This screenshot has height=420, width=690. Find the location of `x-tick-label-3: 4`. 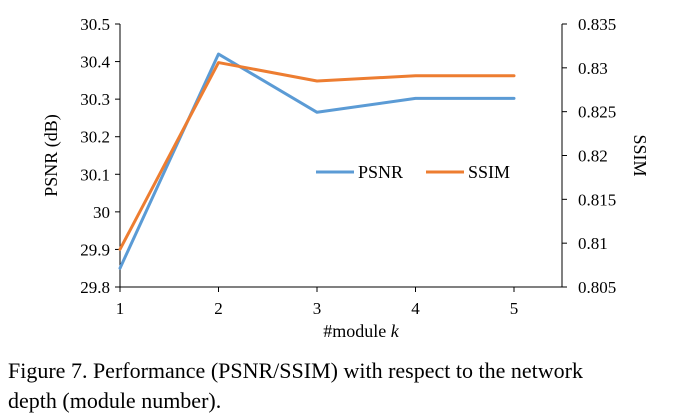

x-tick-label-3: 4 is located at coordinates (415, 308).